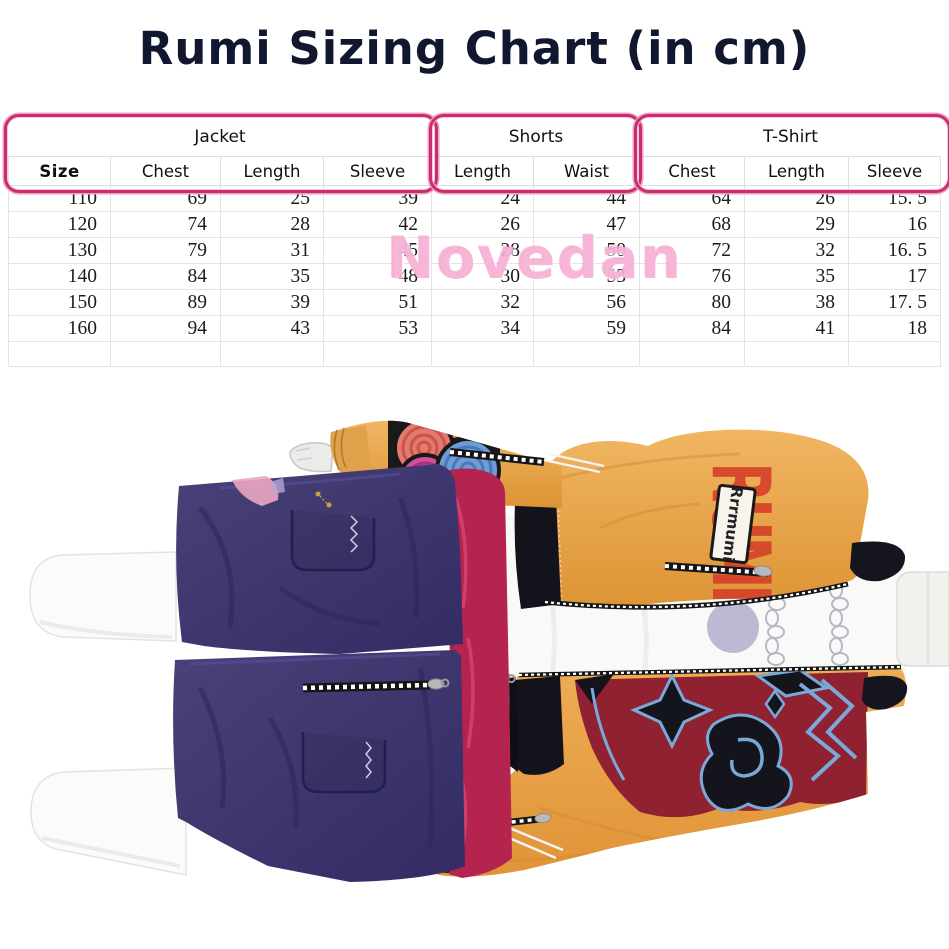  Describe the element at coordinates (108, 713) in the screenshot. I see `mannequin-legs` at that location.